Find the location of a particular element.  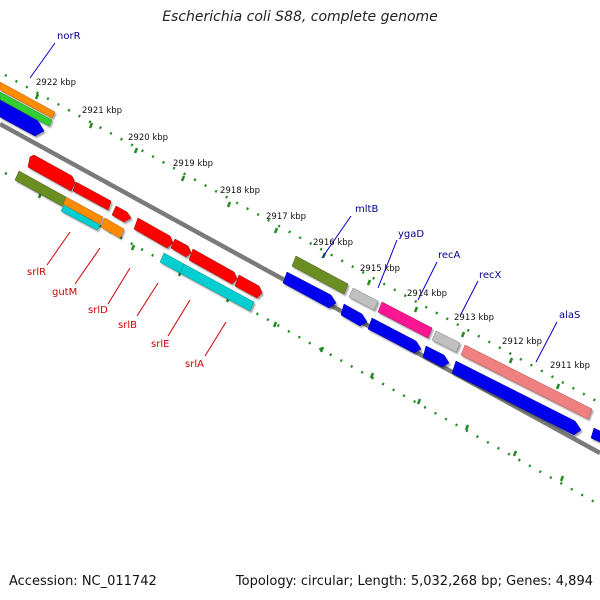

gene-label-mltB: mltB is located at coordinates (366, 209).